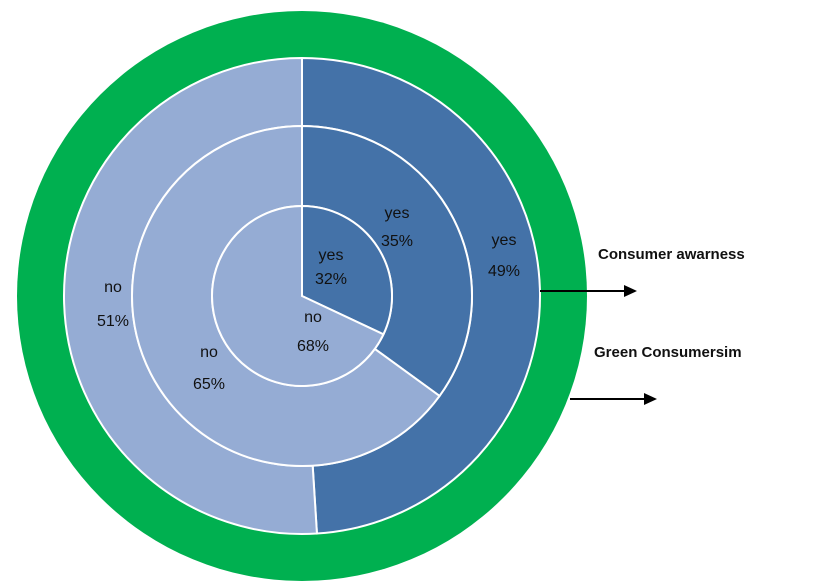  What do you see at coordinates (397, 241) in the screenshot?
I see `label-middle-yes-pct: 35%` at bounding box center [397, 241].